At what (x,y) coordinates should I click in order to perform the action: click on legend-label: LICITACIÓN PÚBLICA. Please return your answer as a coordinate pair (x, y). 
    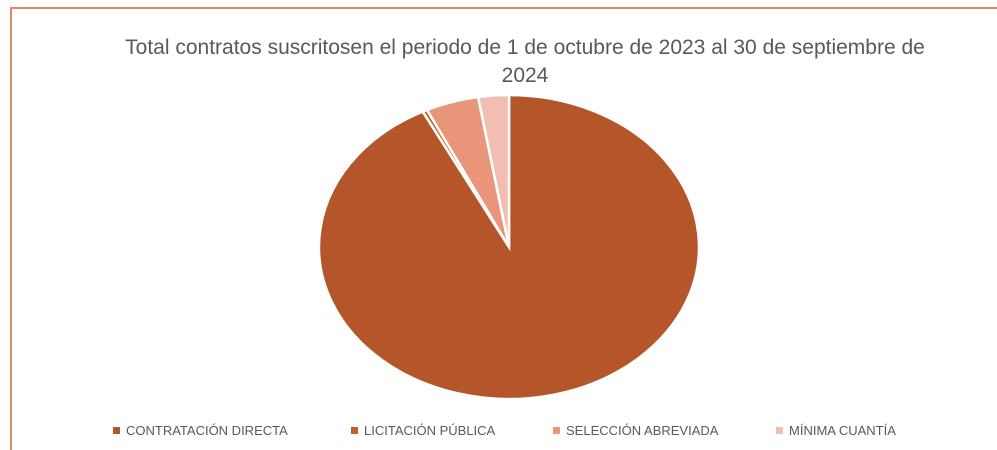
    Looking at the image, I should click on (430, 430).